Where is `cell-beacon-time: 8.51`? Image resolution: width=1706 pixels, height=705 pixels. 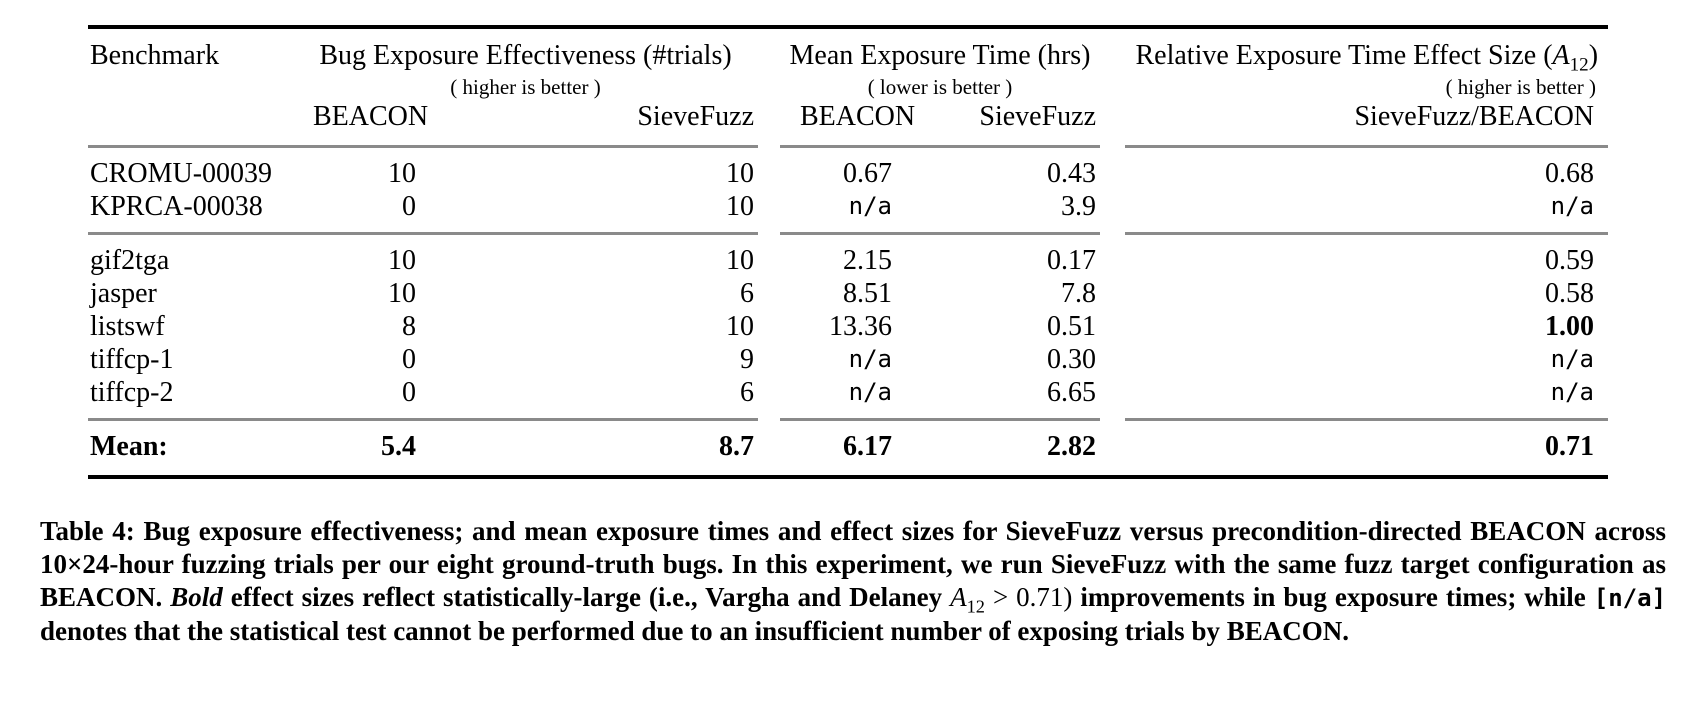
cell-beacon-time: 8.51 is located at coordinates (867, 293).